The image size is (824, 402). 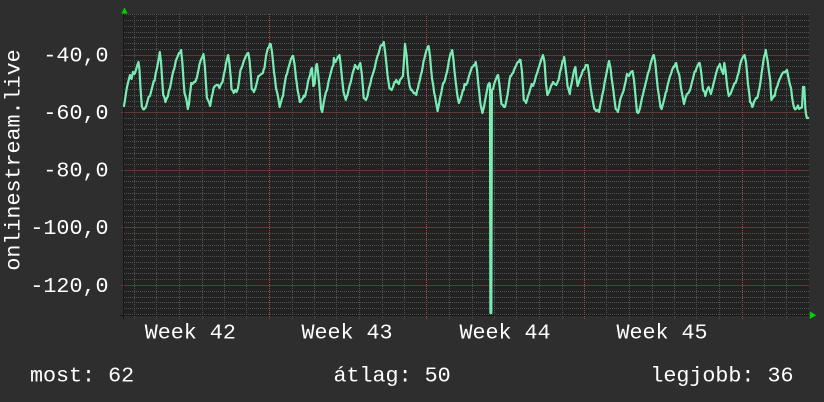 What do you see at coordinates (504, 332) in the screenshot?
I see `svg-text: Week 44` at bounding box center [504, 332].